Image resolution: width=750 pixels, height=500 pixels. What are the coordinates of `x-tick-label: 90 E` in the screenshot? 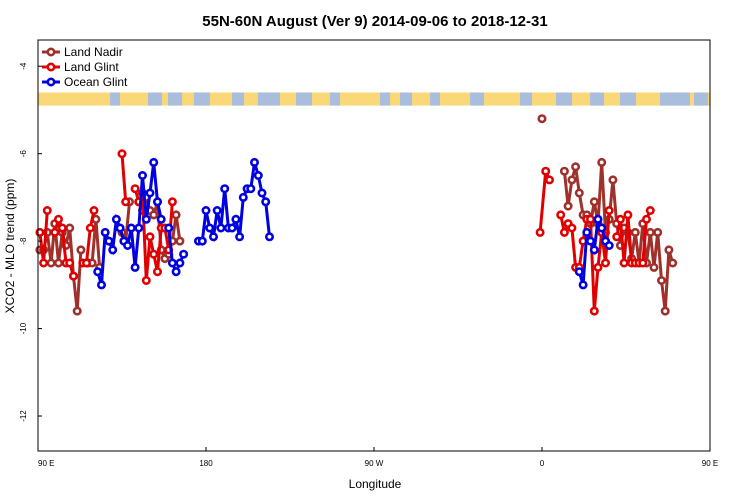 It's located at (46, 463).